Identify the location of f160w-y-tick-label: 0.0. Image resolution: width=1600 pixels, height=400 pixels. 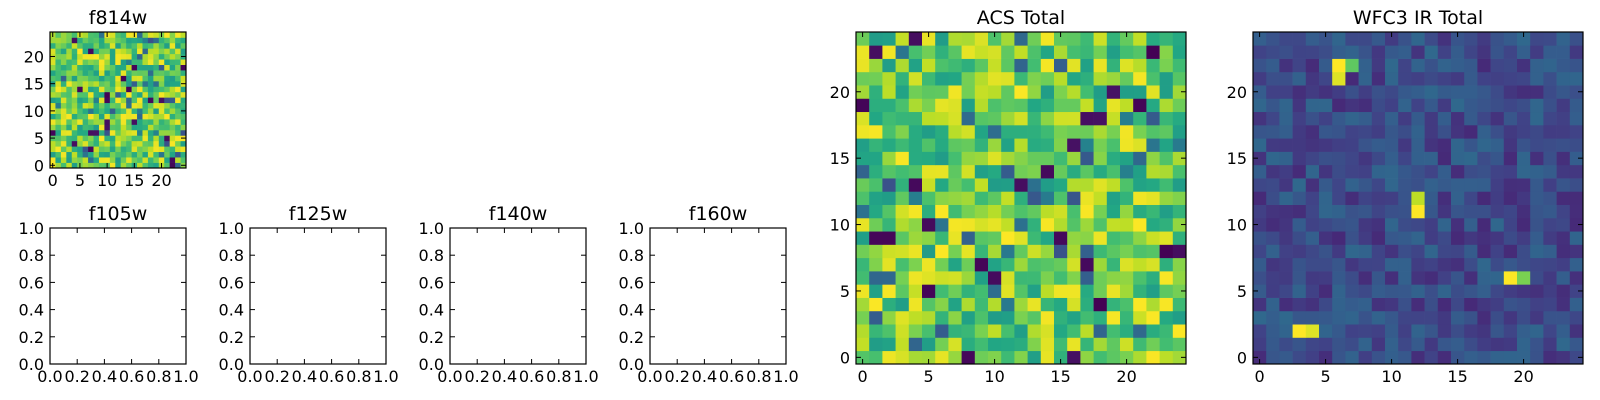
(631, 364).